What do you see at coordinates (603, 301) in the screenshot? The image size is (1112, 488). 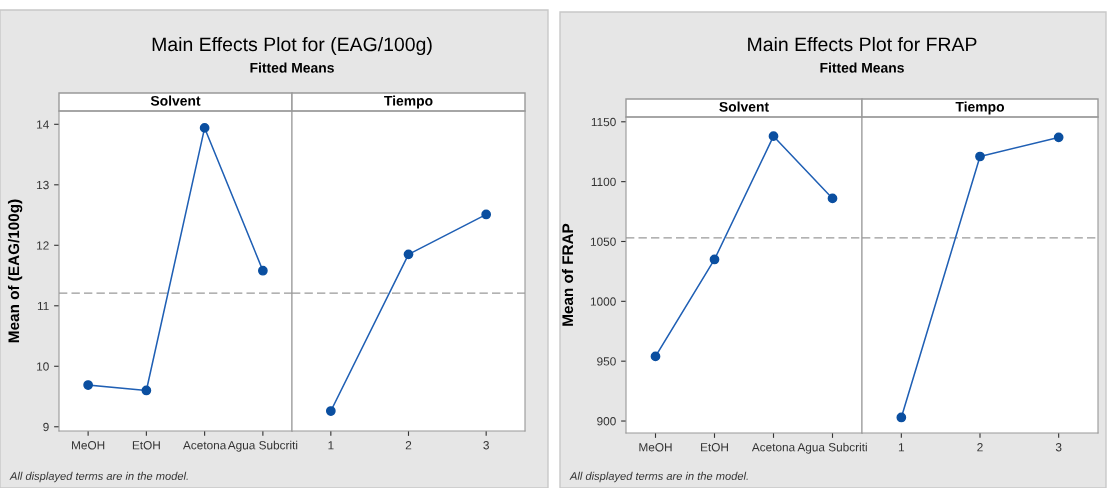 I see `y-tick-label: 1000` at bounding box center [603, 301].